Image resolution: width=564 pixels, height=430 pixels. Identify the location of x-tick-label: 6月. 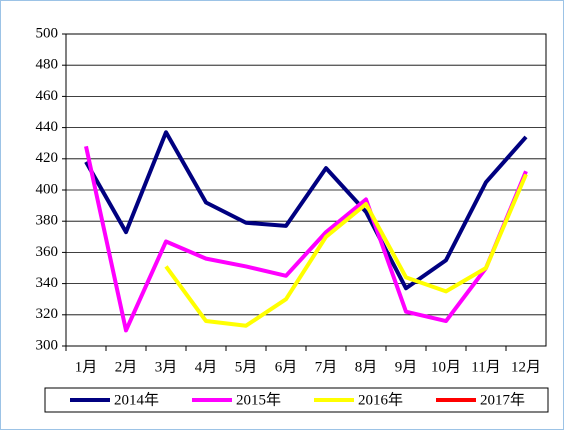
(286, 367).